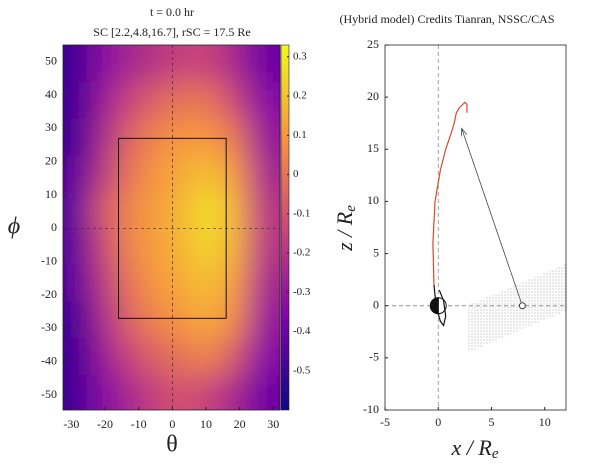  I want to click on colorbar-tick-label: 0.3, so click(300, 56).